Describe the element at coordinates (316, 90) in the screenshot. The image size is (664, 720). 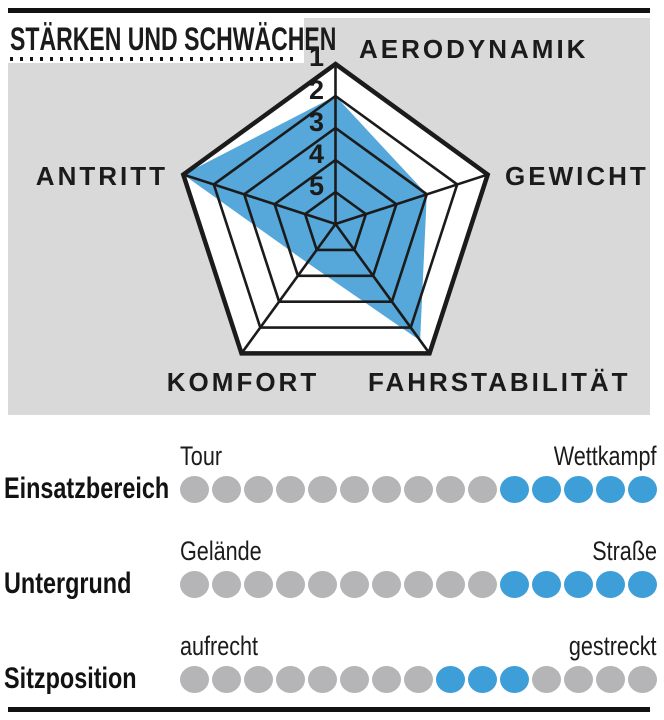
I see `scale-tick-2: 2` at that location.